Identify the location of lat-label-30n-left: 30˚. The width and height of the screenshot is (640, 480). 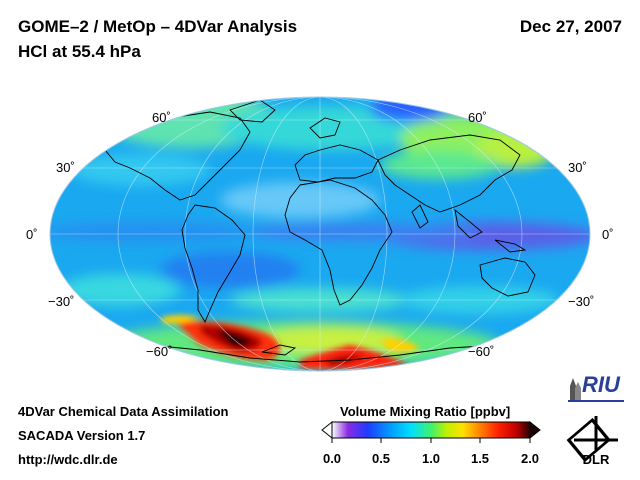
(65, 167).